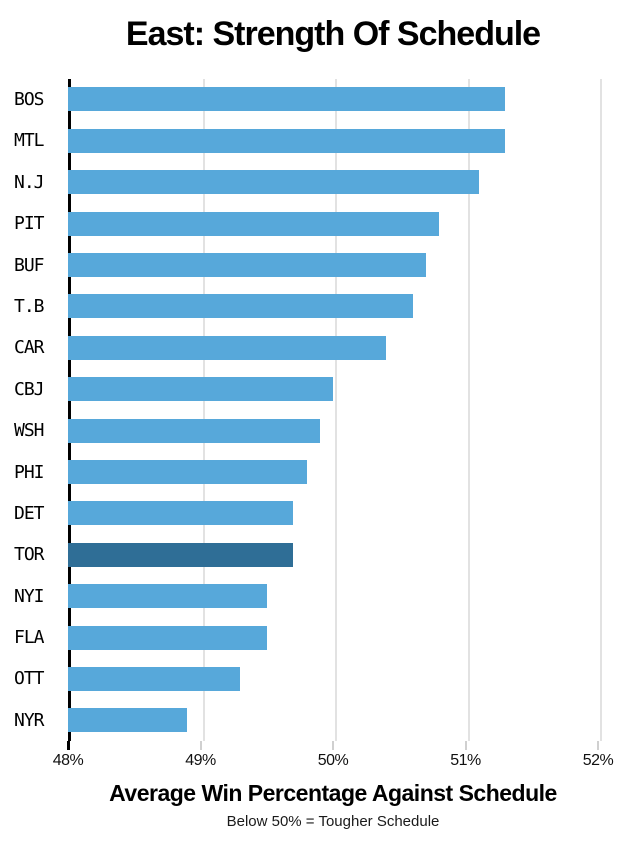 The height and width of the screenshot is (850, 632). What do you see at coordinates (29, 638) in the screenshot?
I see `team-label: FLA` at bounding box center [29, 638].